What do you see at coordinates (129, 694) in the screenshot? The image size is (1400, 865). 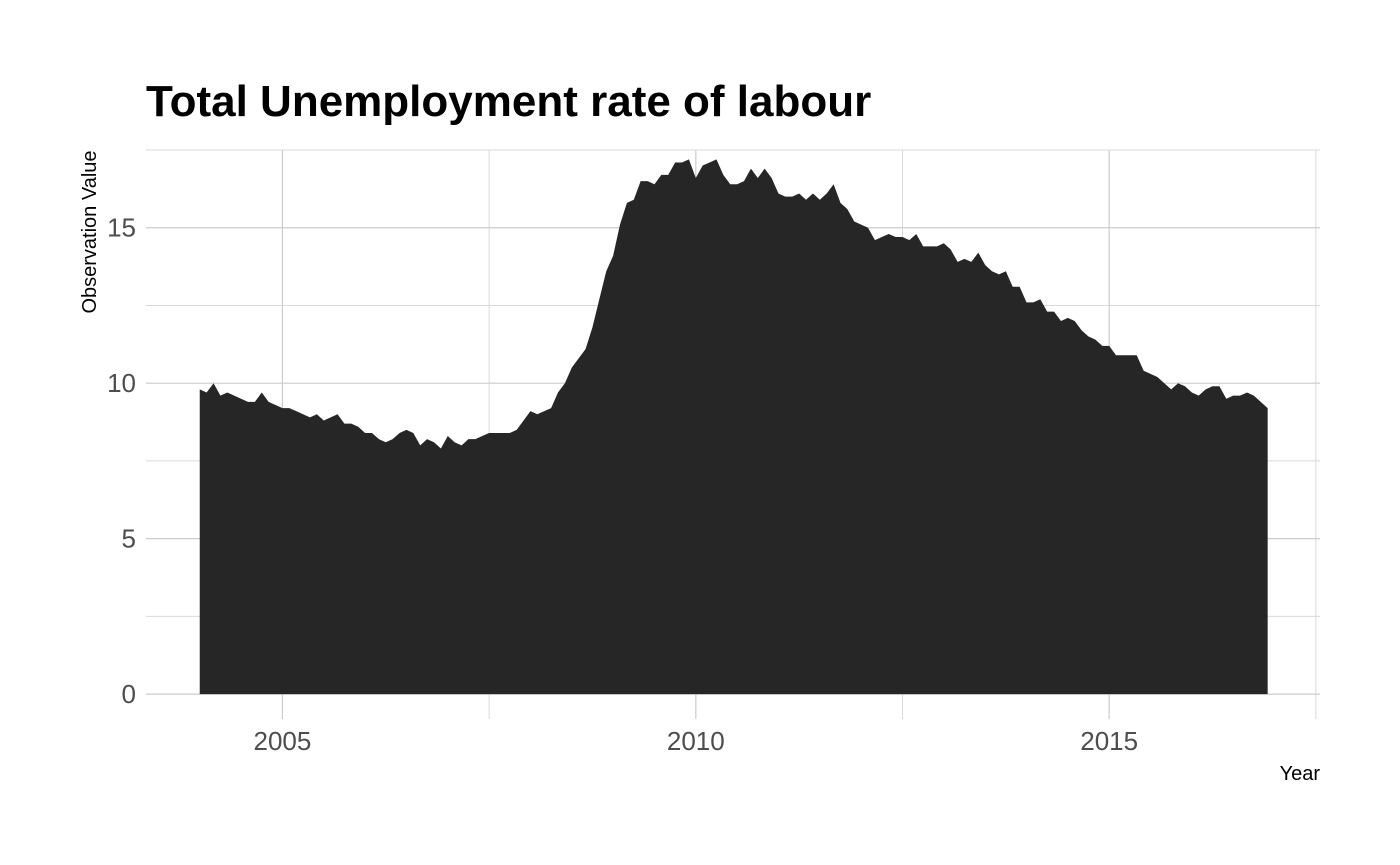 I see `y-tick-label: 0` at bounding box center [129, 694].